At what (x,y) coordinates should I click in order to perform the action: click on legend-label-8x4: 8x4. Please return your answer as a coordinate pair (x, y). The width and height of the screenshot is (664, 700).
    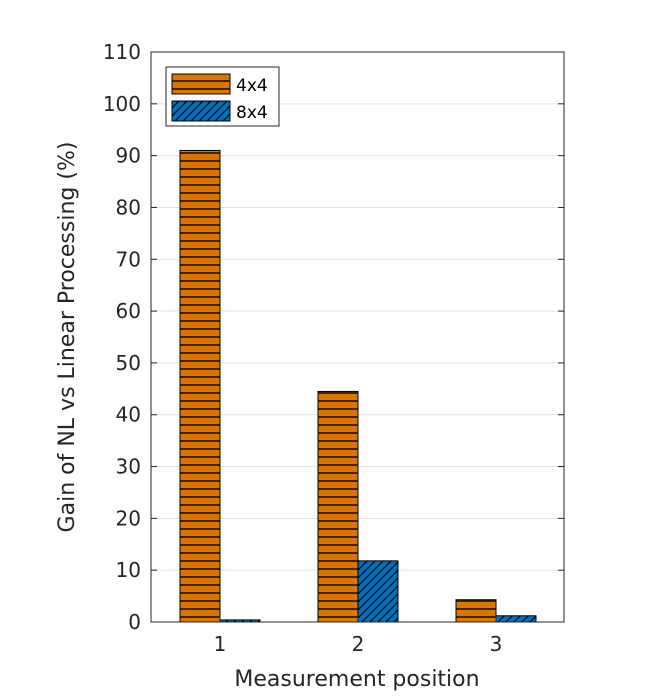
    Looking at the image, I should click on (252, 113).